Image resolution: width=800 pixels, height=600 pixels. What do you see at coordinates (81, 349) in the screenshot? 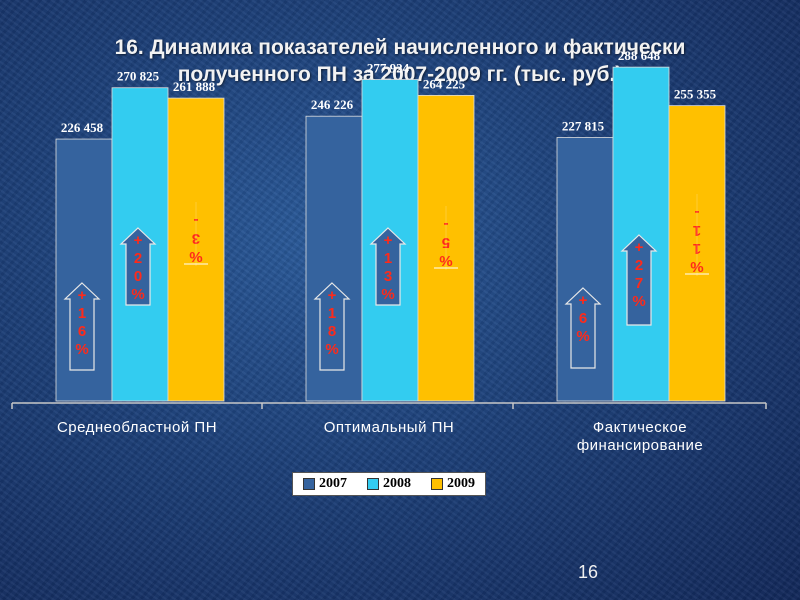
I see `annotation-0-0-text-char-3: %` at bounding box center [81, 349].